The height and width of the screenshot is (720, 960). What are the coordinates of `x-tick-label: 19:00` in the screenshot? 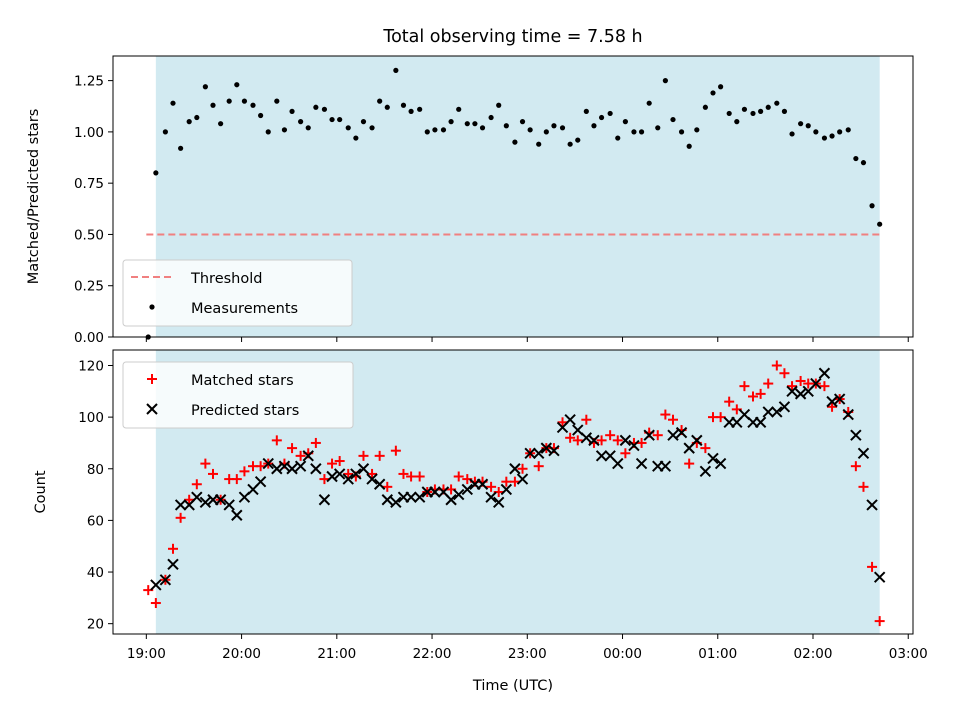 It's located at (146, 654).